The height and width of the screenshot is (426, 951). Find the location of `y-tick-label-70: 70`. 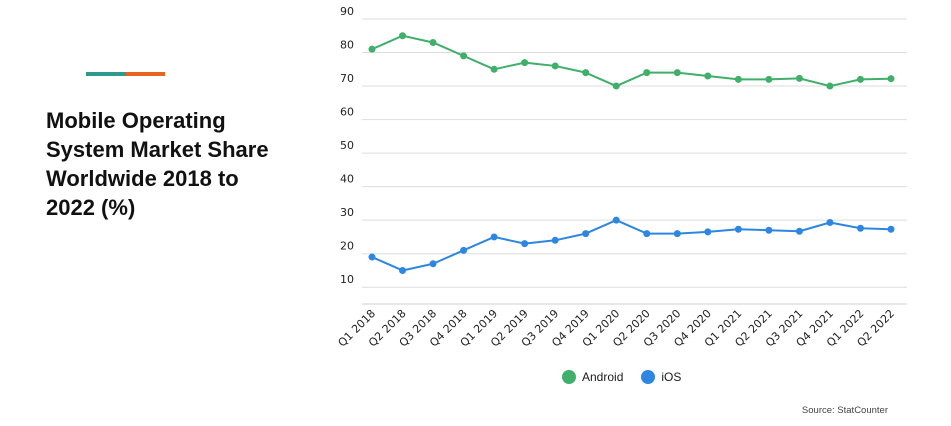

y-tick-label-70: 70 is located at coordinates (347, 78).